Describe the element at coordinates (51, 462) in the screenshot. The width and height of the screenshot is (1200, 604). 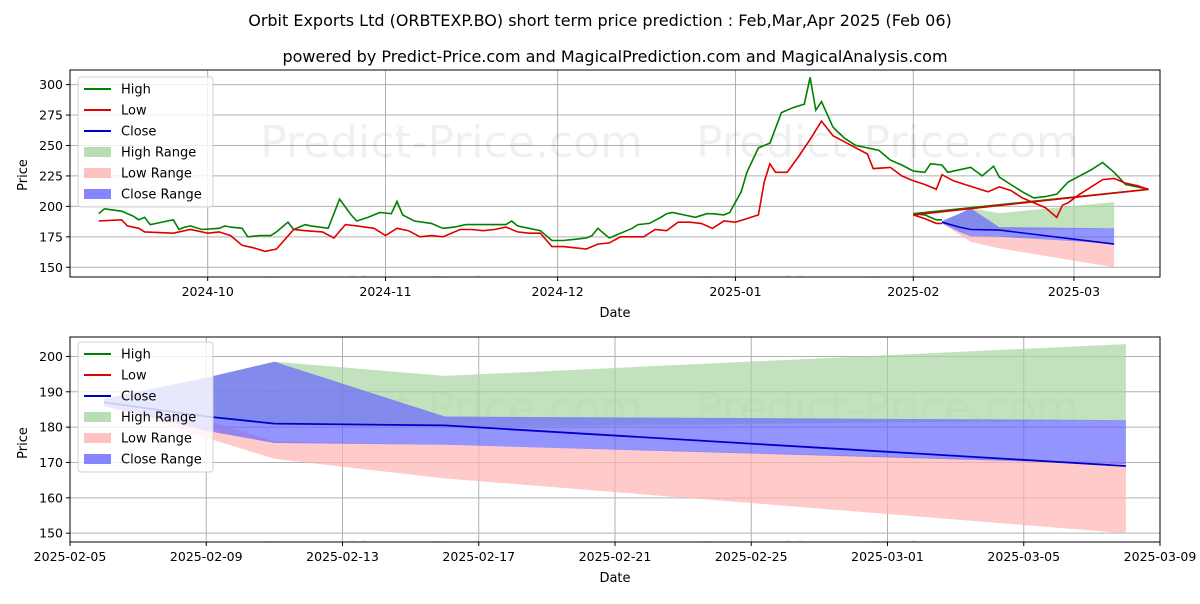
I see `bottom-y-tick-label: 170` at that location.